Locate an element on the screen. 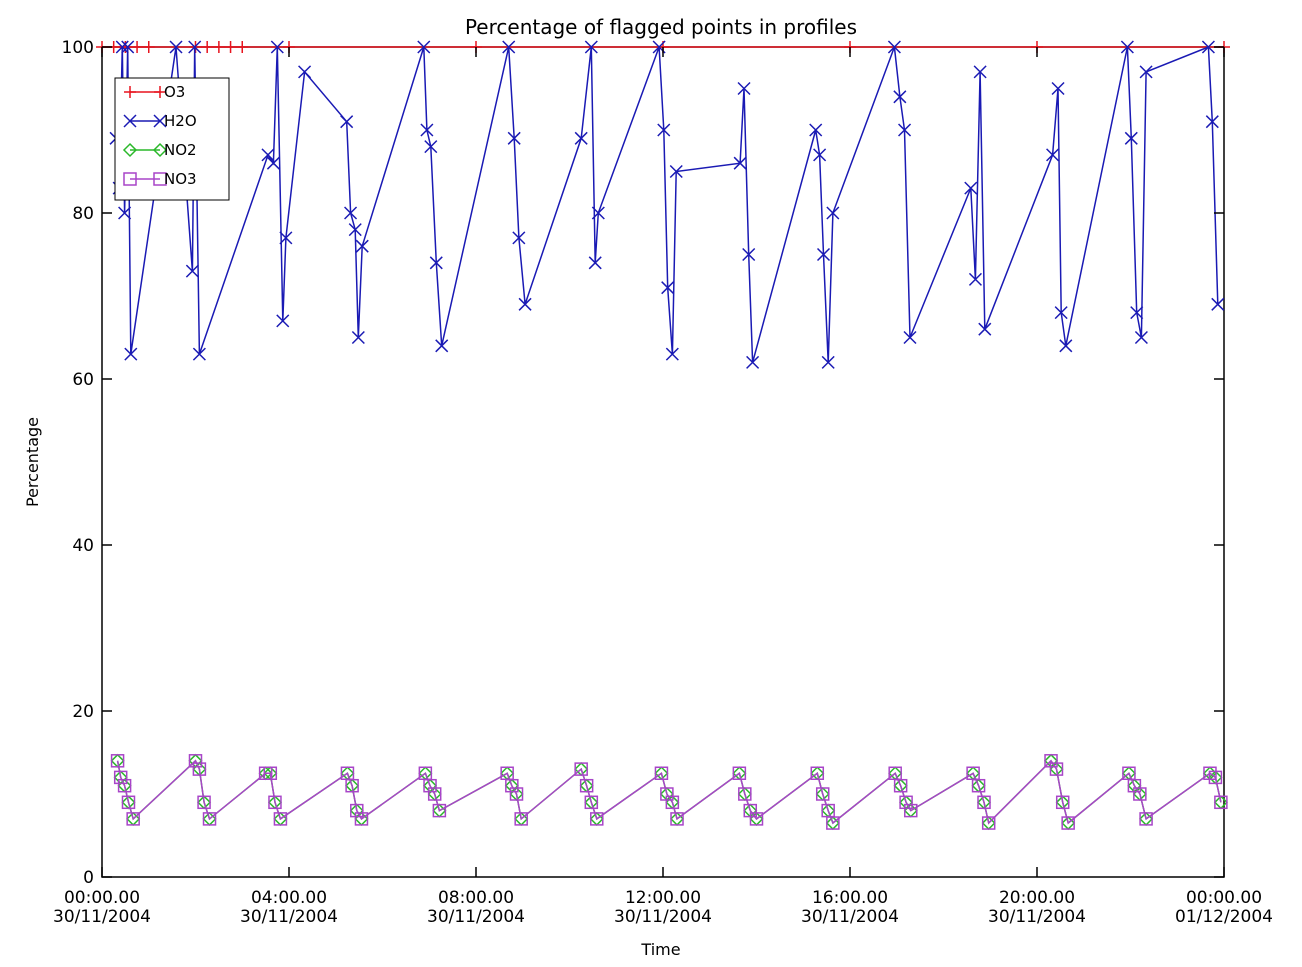  x-tick-time-label: 20:00.00 is located at coordinates (1037, 898).